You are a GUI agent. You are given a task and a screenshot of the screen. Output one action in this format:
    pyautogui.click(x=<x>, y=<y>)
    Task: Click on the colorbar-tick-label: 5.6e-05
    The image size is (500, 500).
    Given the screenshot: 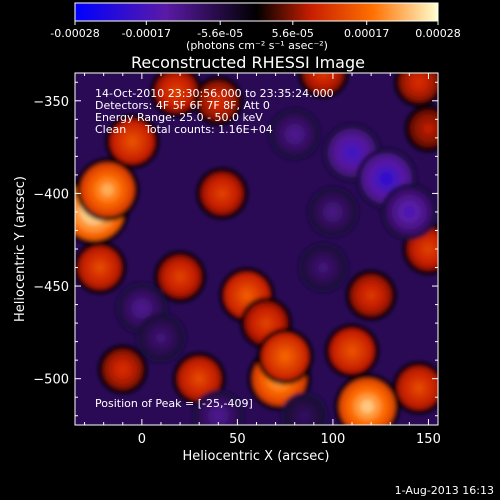 What is the action you would take?
    pyautogui.click(x=293, y=33)
    